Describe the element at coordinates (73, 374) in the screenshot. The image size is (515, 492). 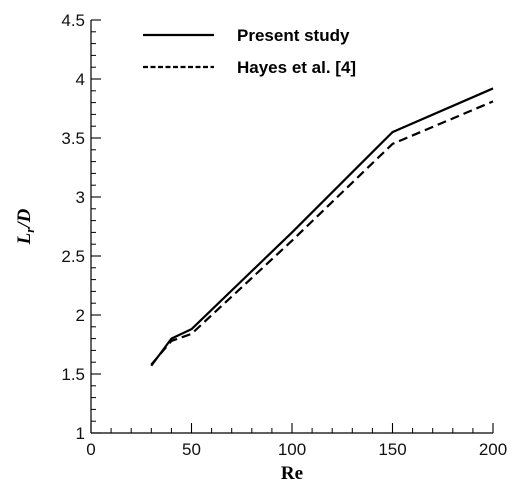
I see `y-tick-label: 1.5` at that location.